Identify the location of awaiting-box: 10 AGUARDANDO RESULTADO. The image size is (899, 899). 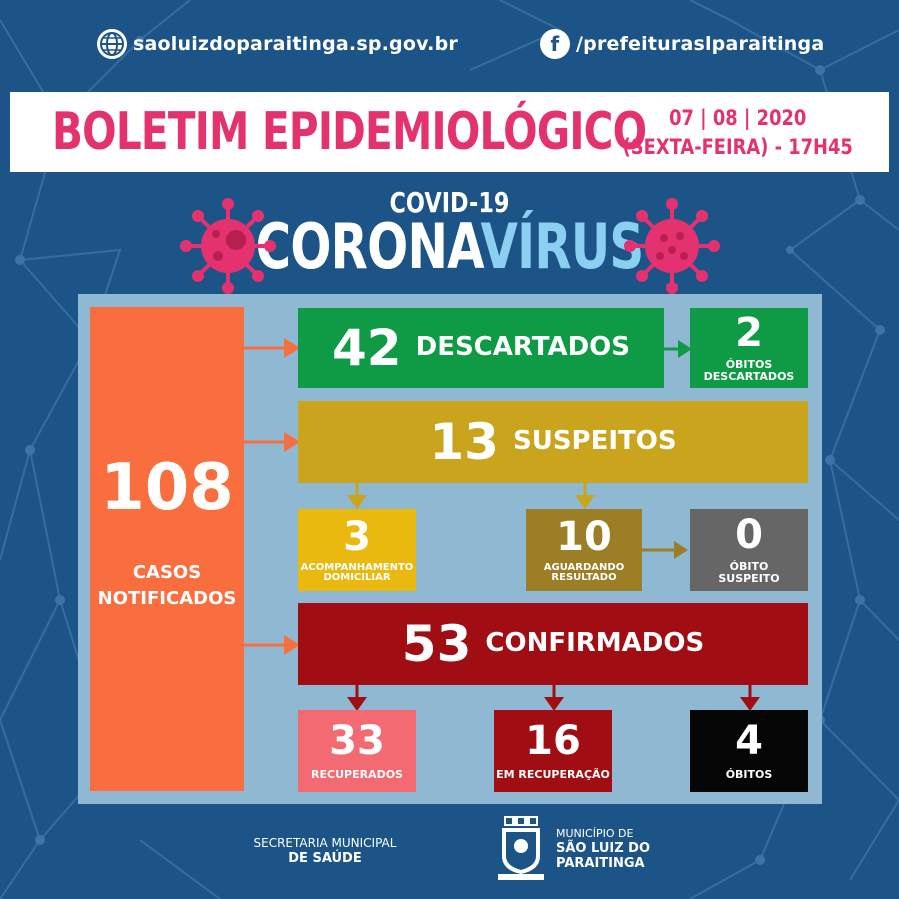
(584, 550).